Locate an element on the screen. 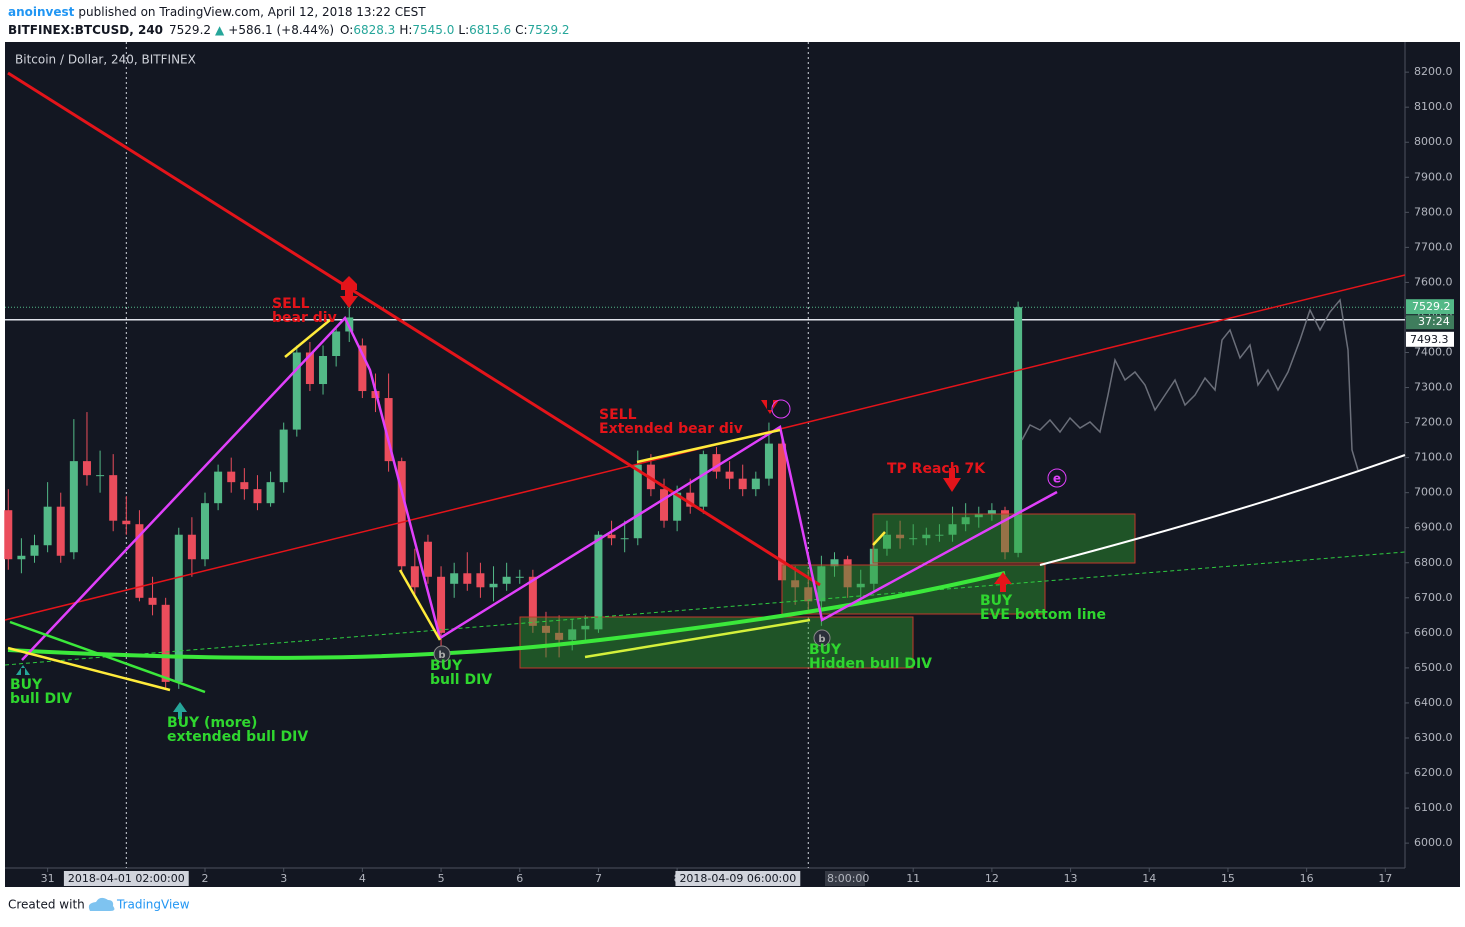 The width and height of the screenshot is (1465, 927). x-tick-label: 3 is located at coordinates (283, 878).